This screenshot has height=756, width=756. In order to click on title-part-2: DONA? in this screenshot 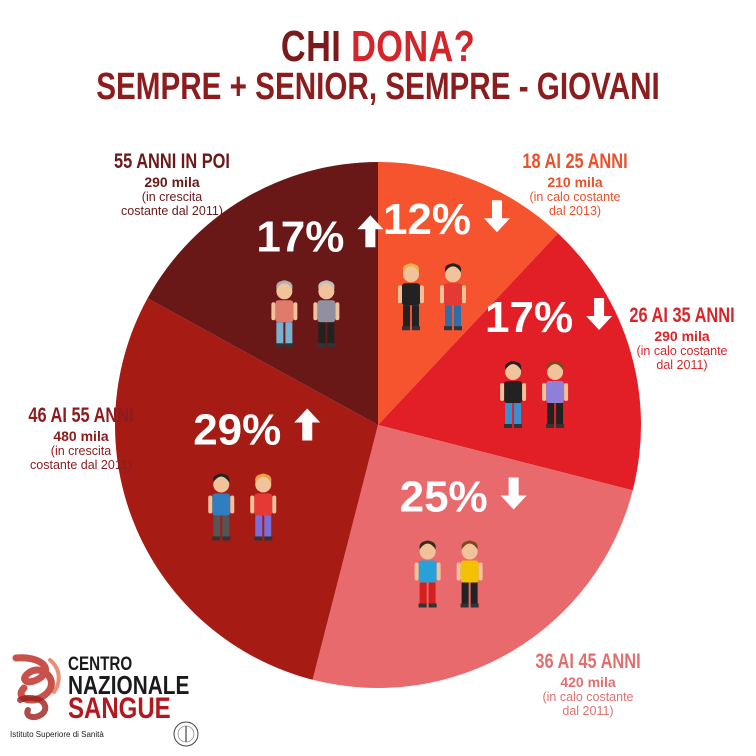, I will do `click(413, 46)`.